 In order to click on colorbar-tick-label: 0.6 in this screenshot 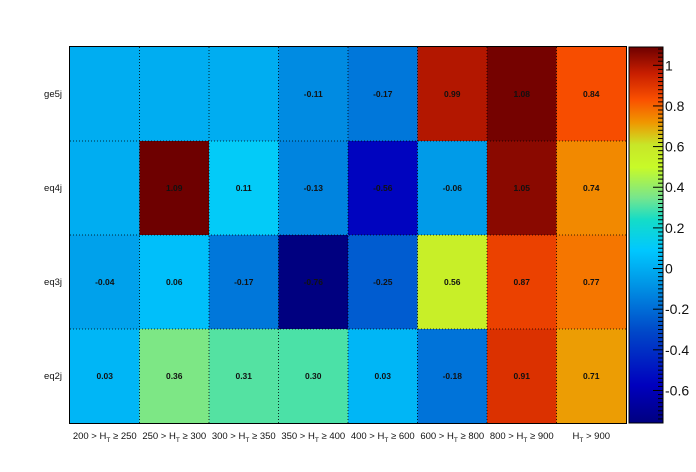, I will do `click(675, 147)`.